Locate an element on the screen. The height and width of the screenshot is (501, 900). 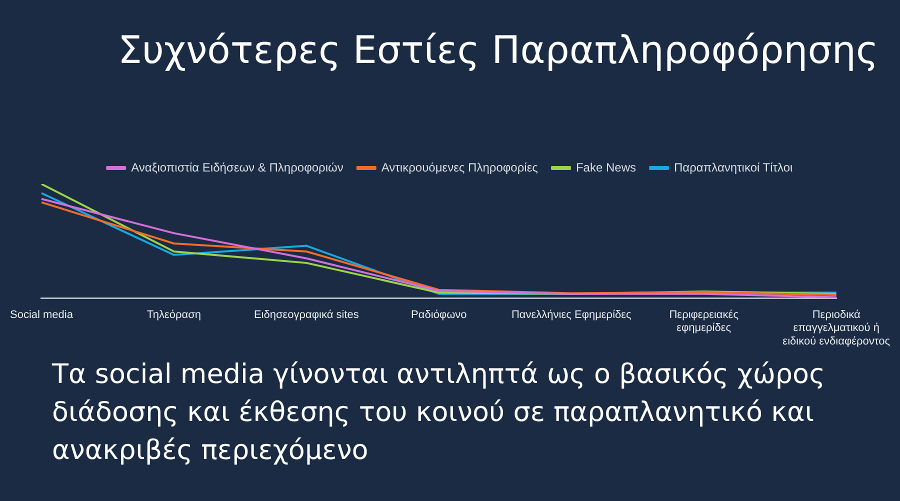
legend-label: Fake News is located at coordinates (606, 167).